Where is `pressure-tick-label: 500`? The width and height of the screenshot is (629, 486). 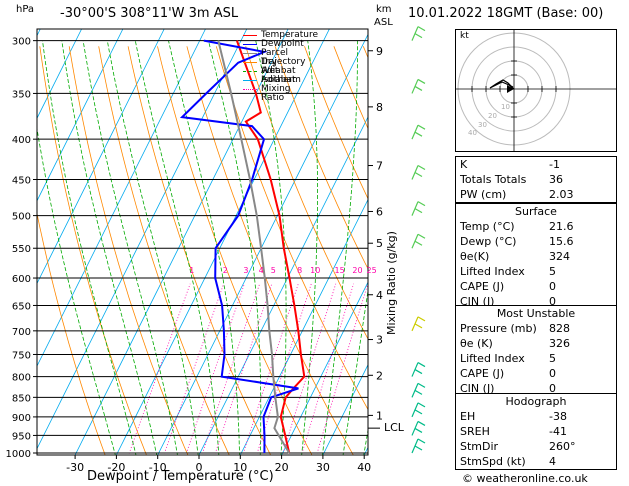
pressure-tick-label: 500 is located at coordinates (21, 217).